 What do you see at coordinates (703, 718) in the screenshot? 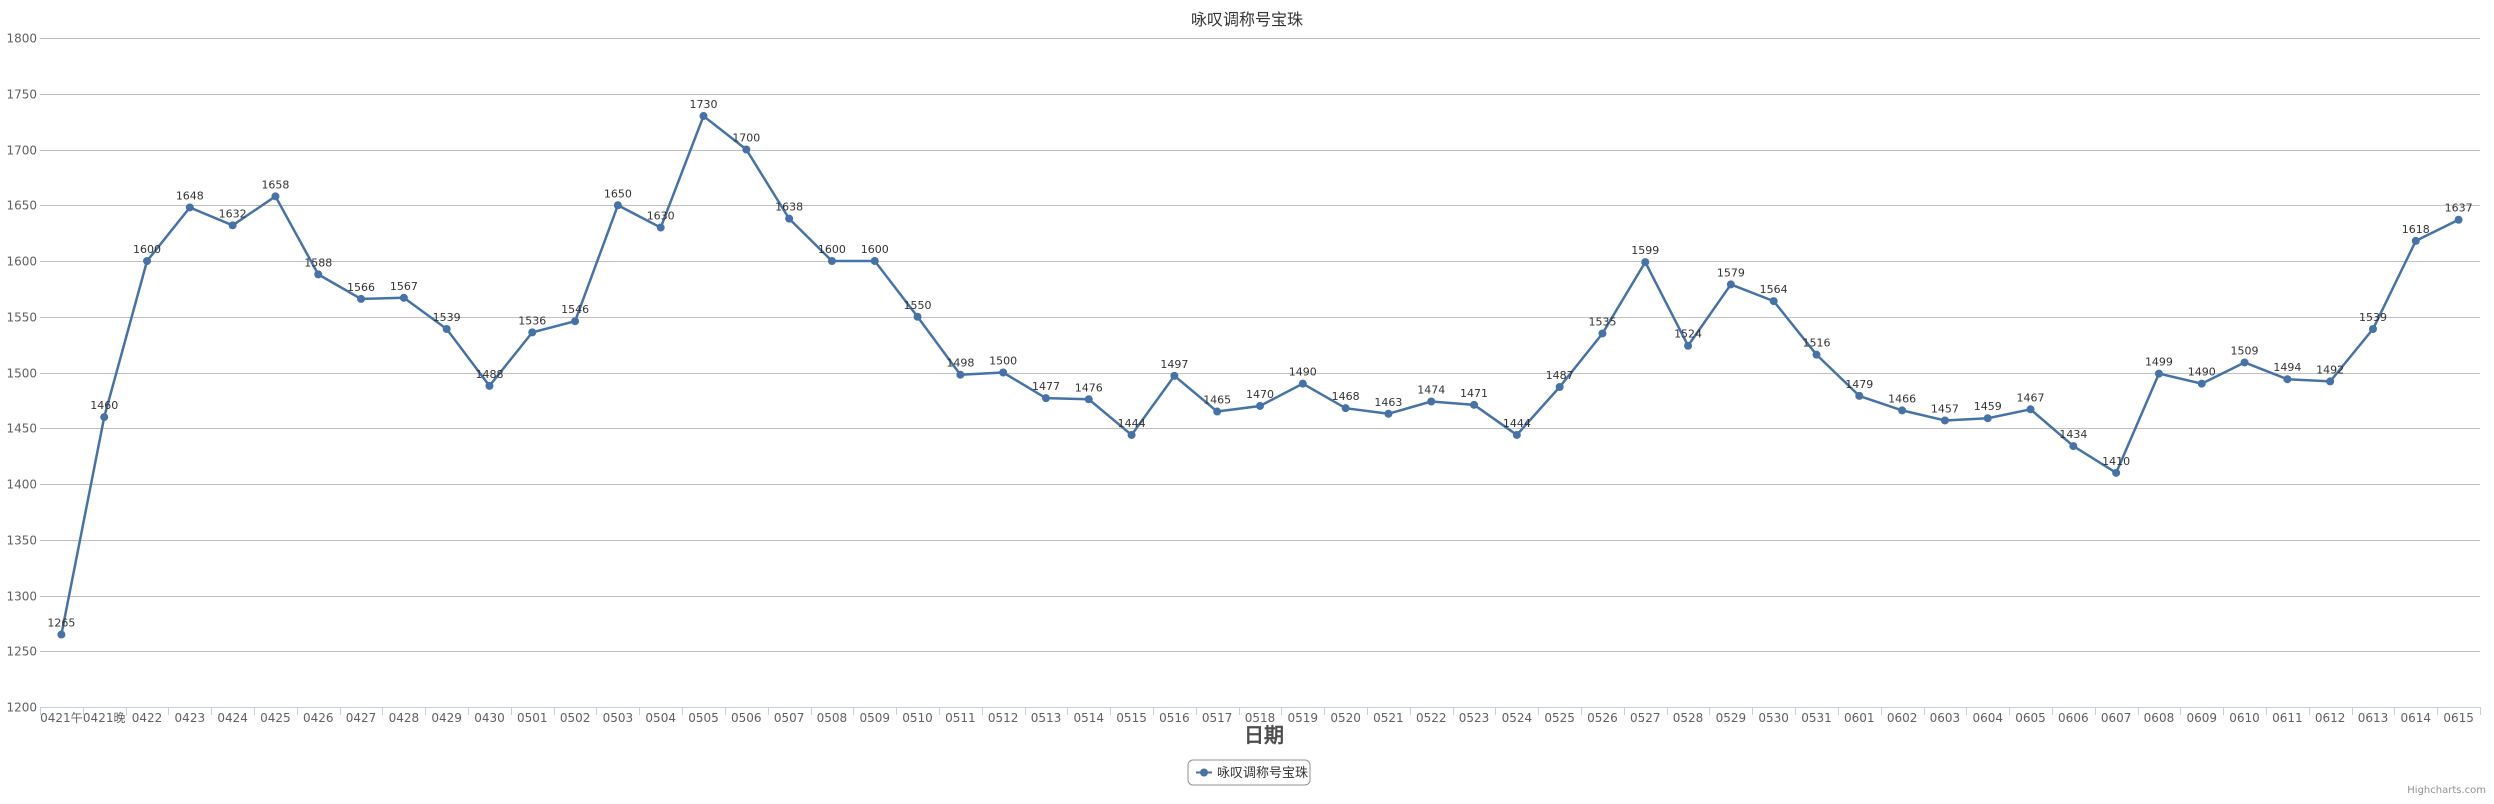
I see `x-tick-label: 0505` at bounding box center [703, 718].